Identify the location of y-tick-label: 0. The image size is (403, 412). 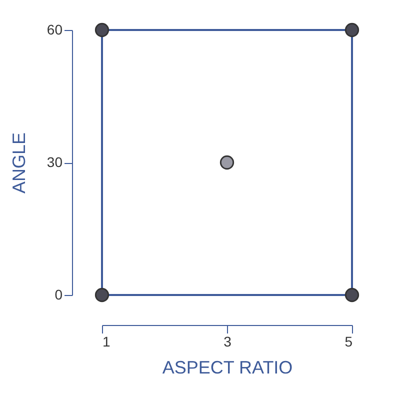
(58, 294).